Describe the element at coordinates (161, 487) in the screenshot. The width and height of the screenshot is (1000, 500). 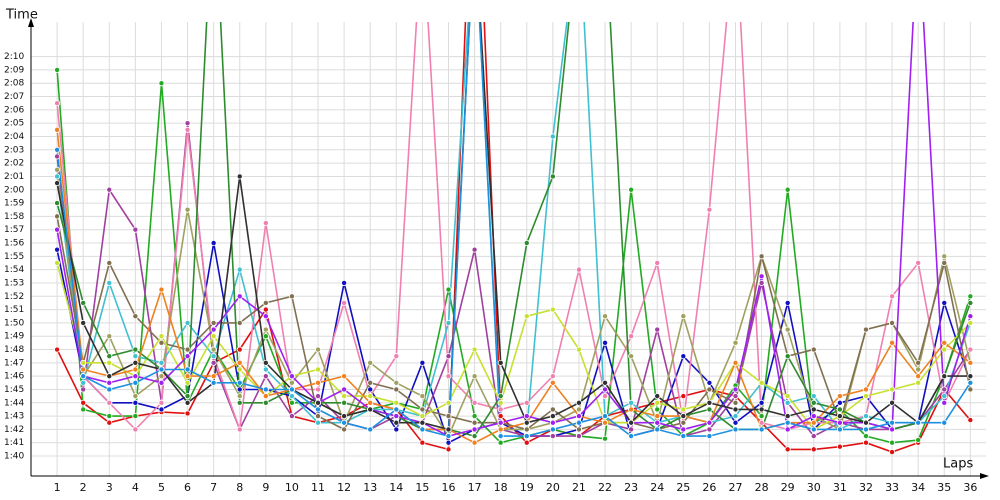
I see `x-tick-label: 5` at that location.